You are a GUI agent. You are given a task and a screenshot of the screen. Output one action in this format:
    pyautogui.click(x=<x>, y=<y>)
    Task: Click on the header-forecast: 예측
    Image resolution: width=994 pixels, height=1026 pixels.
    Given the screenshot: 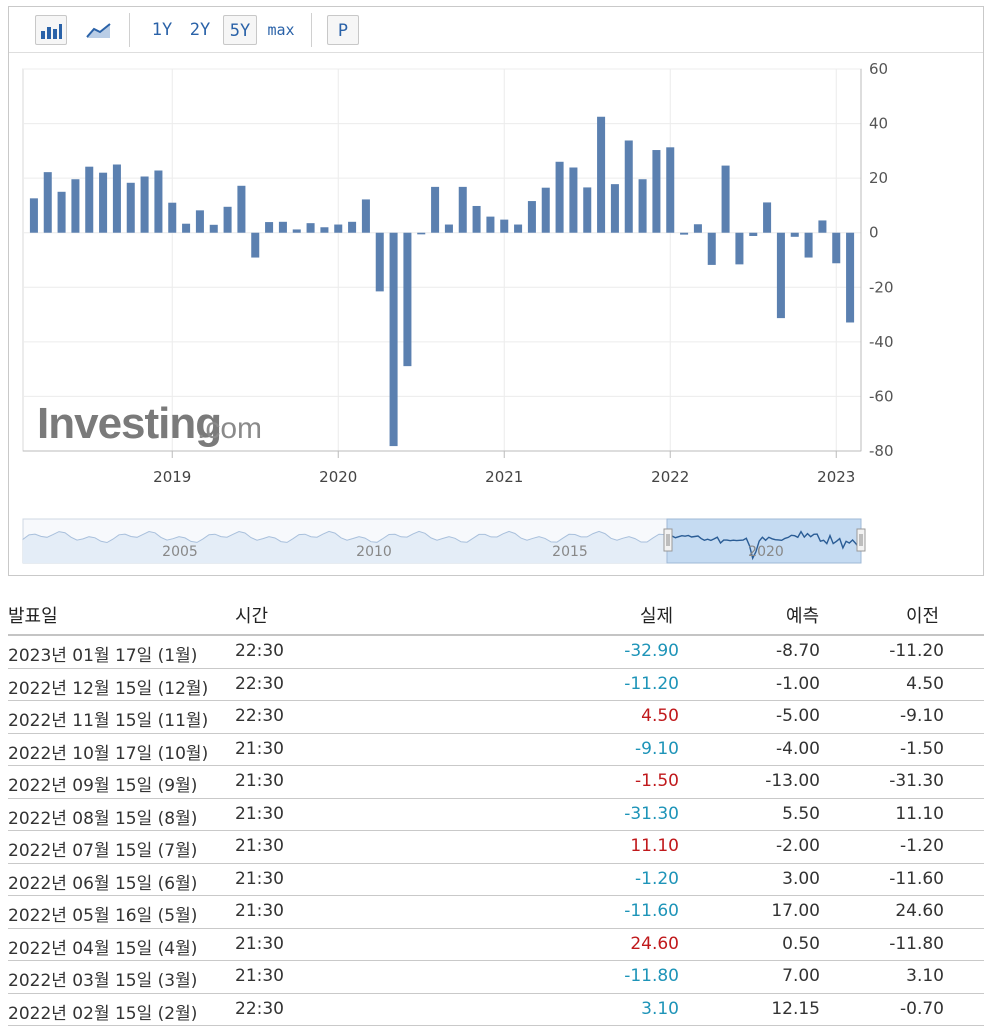 What is the action you would take?
    pyautogui.click(x=802, y=615)
    